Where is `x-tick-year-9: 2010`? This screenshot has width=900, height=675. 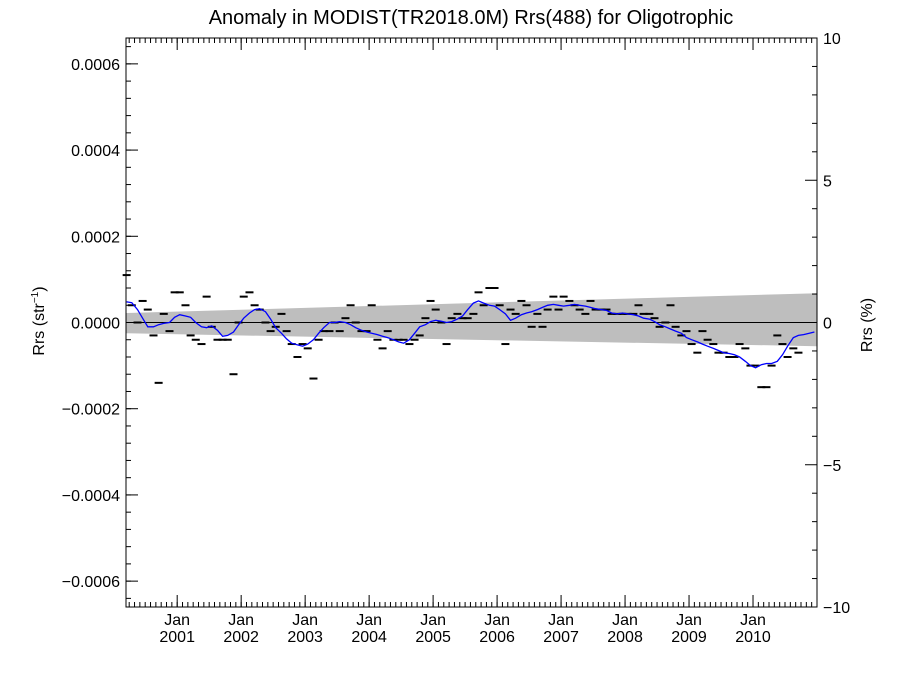 x-tick-year-9: 2010 is located at coordinates (753, 637).